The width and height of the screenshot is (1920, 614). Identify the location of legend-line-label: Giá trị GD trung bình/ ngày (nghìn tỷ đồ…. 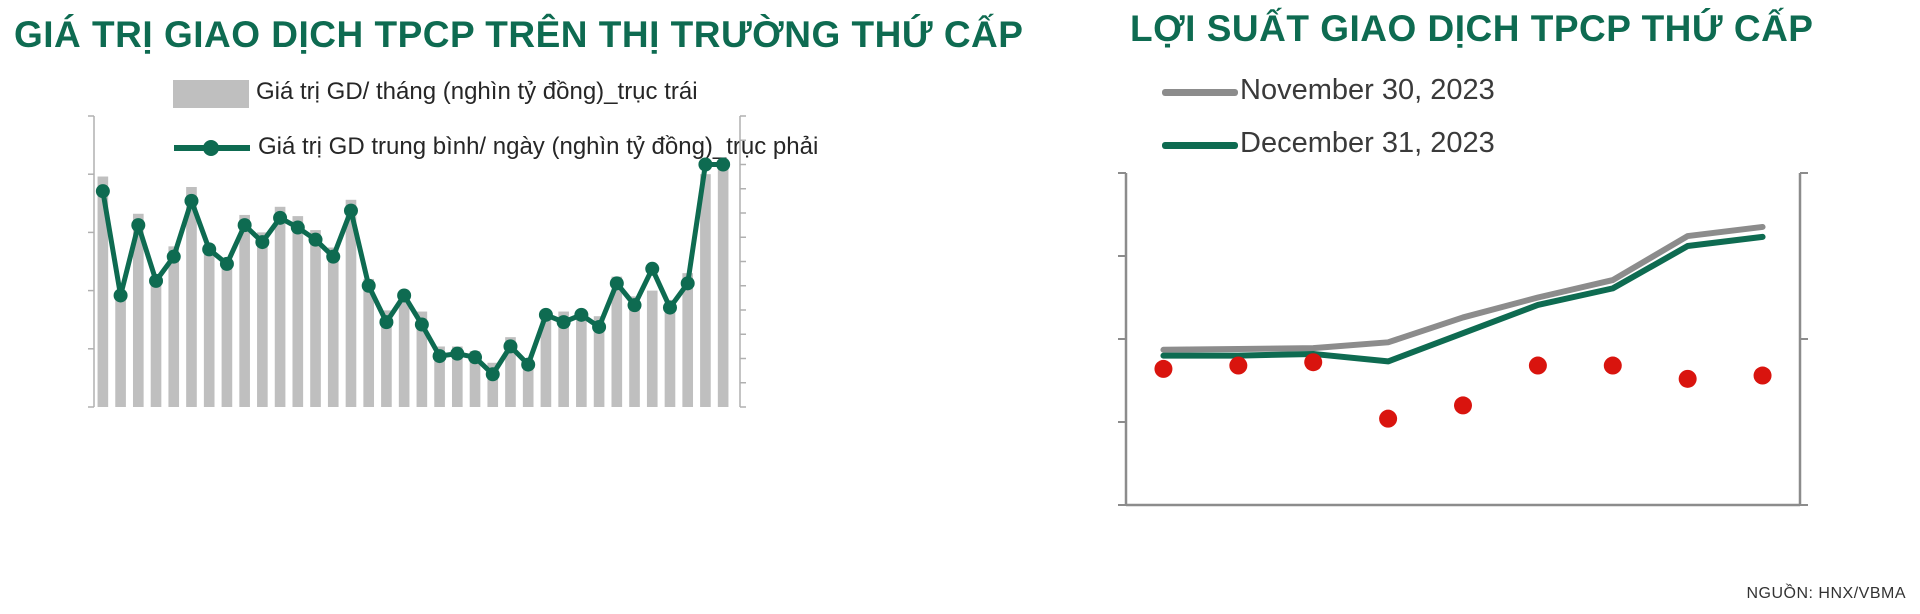
(538, 146).